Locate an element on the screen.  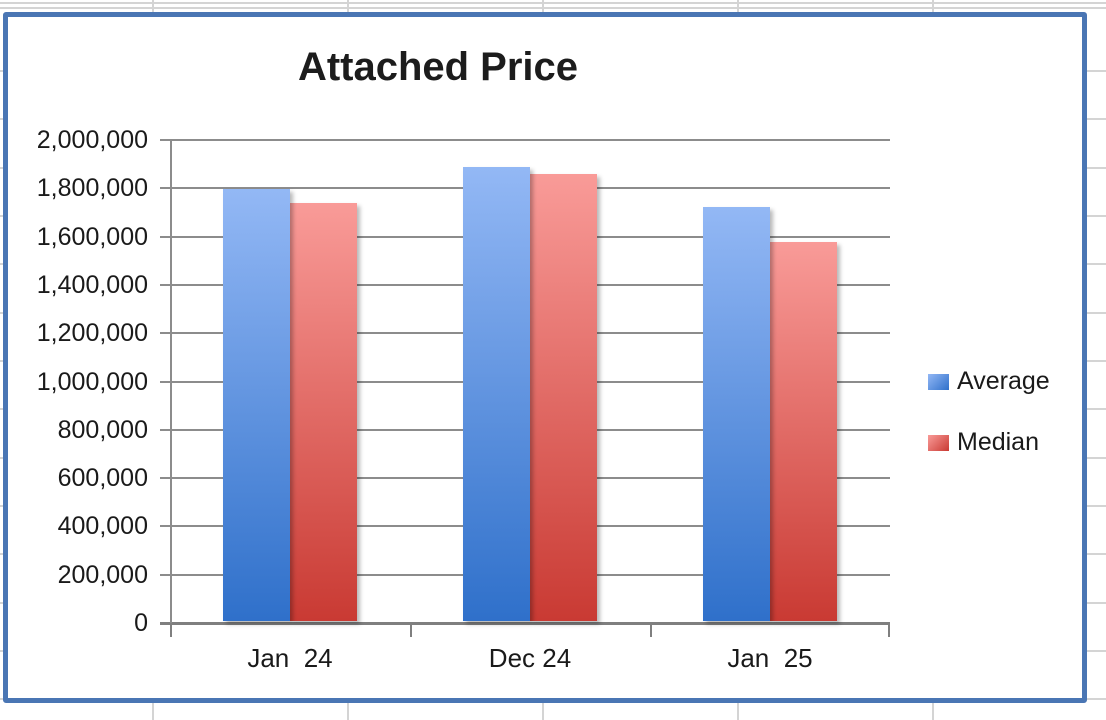
x-axis-category-label: Jan 25 is located at coordinates (770, 658).